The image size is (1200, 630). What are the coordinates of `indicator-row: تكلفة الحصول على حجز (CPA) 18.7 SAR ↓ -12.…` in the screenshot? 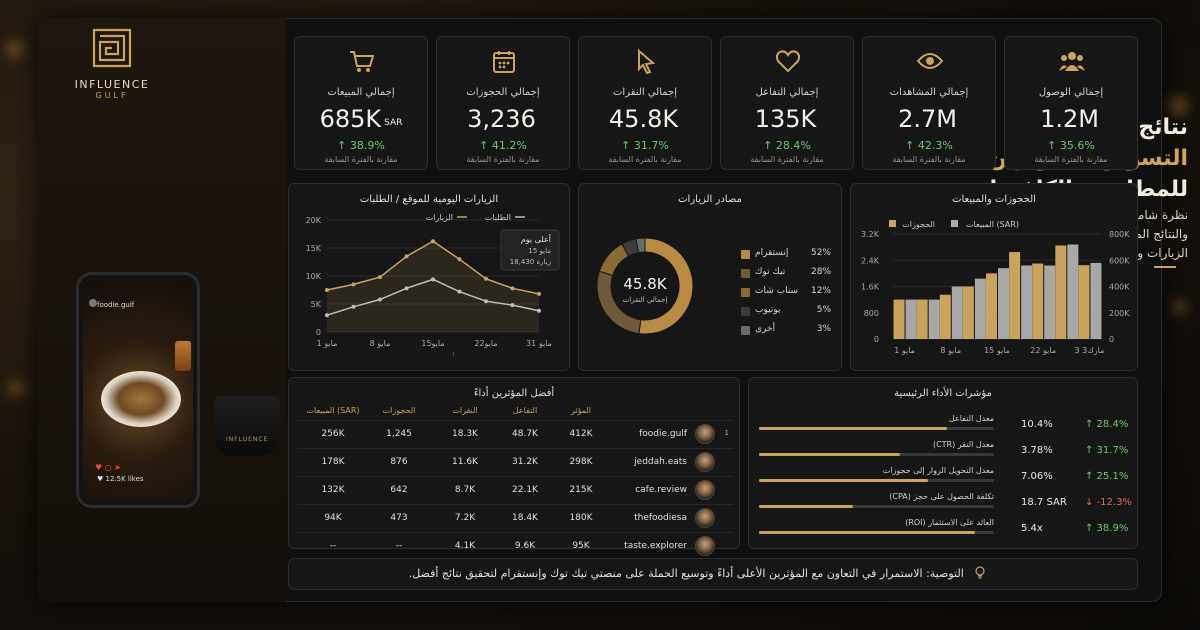 It's located at (954, 506).